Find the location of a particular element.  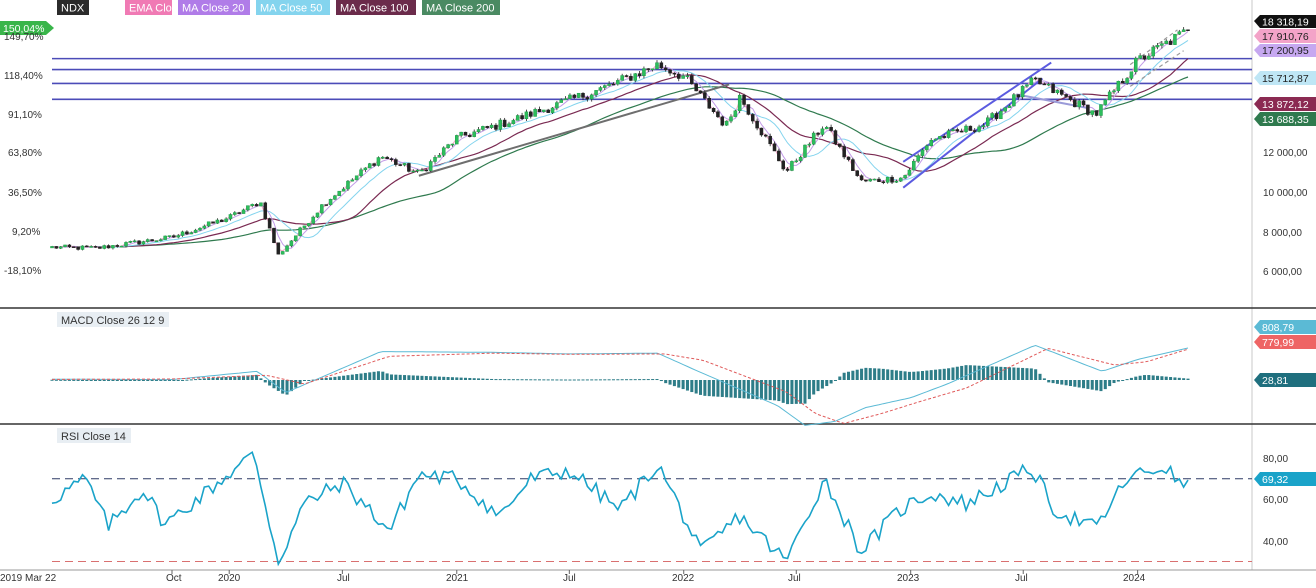

price-pill-ma50: 15 712,87 is located at coordinates (1285, 79).